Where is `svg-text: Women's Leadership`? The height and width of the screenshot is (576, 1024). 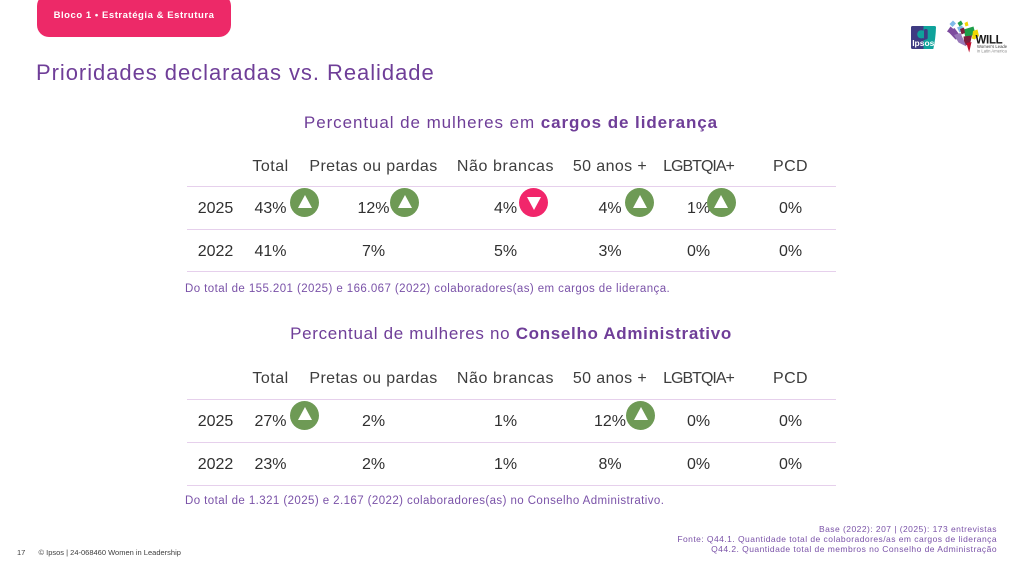 svg-text: Women's Leadership is located at coordinates (992, 46).